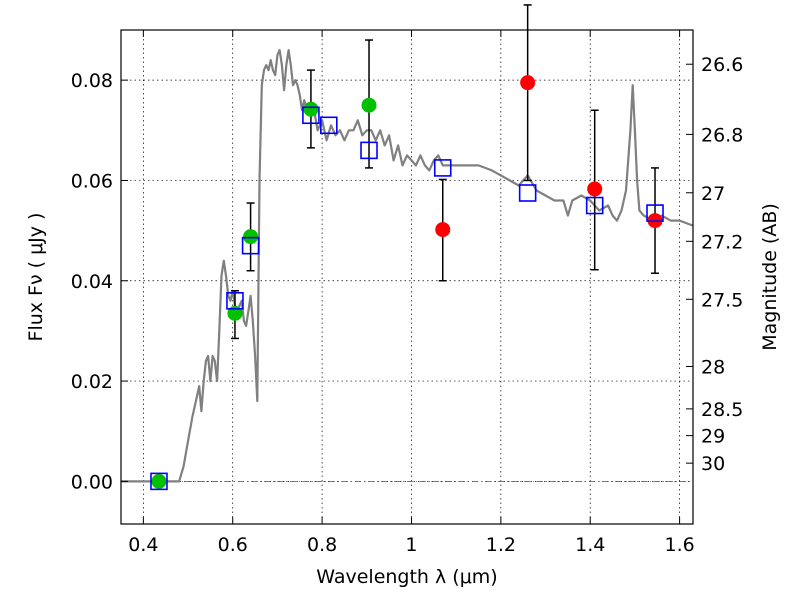 This screenshot has height=600, width=800. I want to click on right-tick-label: 27.2, so click(722, 242).